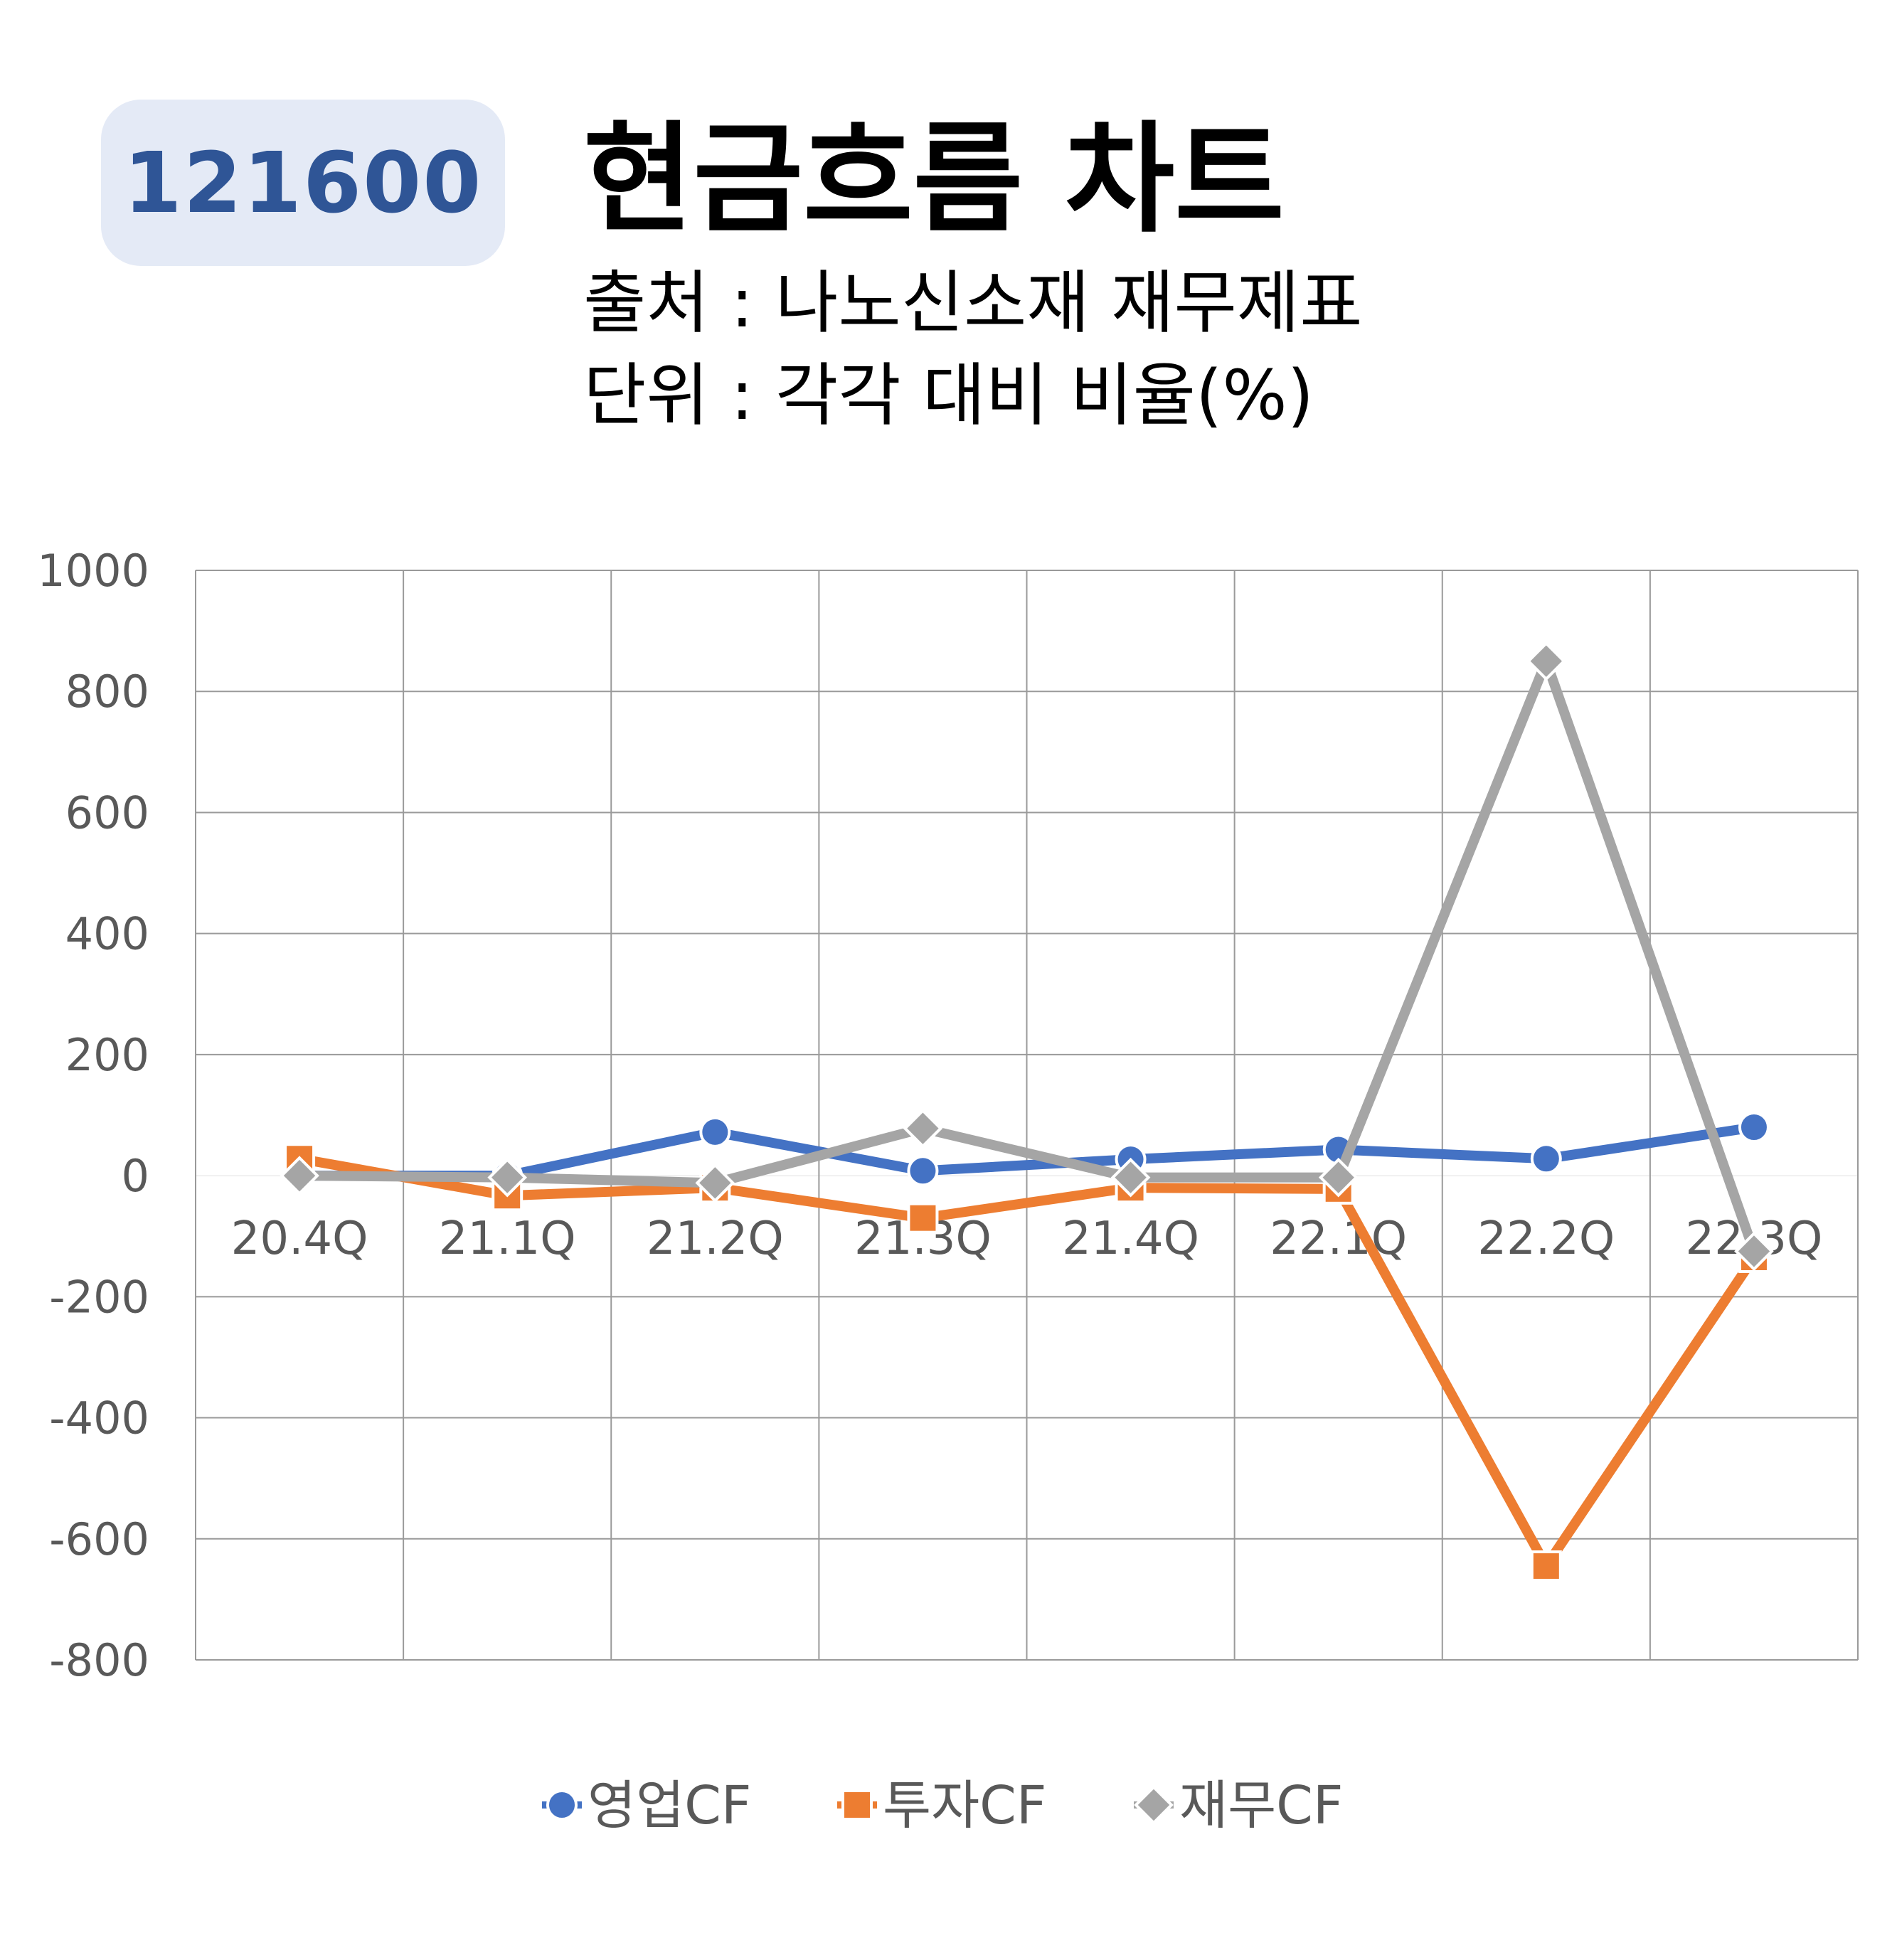 Image resolution: width=1897 pixels, height=1960 pixels. Describe the element at coordinates (135, 1176) in the screenshot. I see `y-tick-label: 0` at that location.